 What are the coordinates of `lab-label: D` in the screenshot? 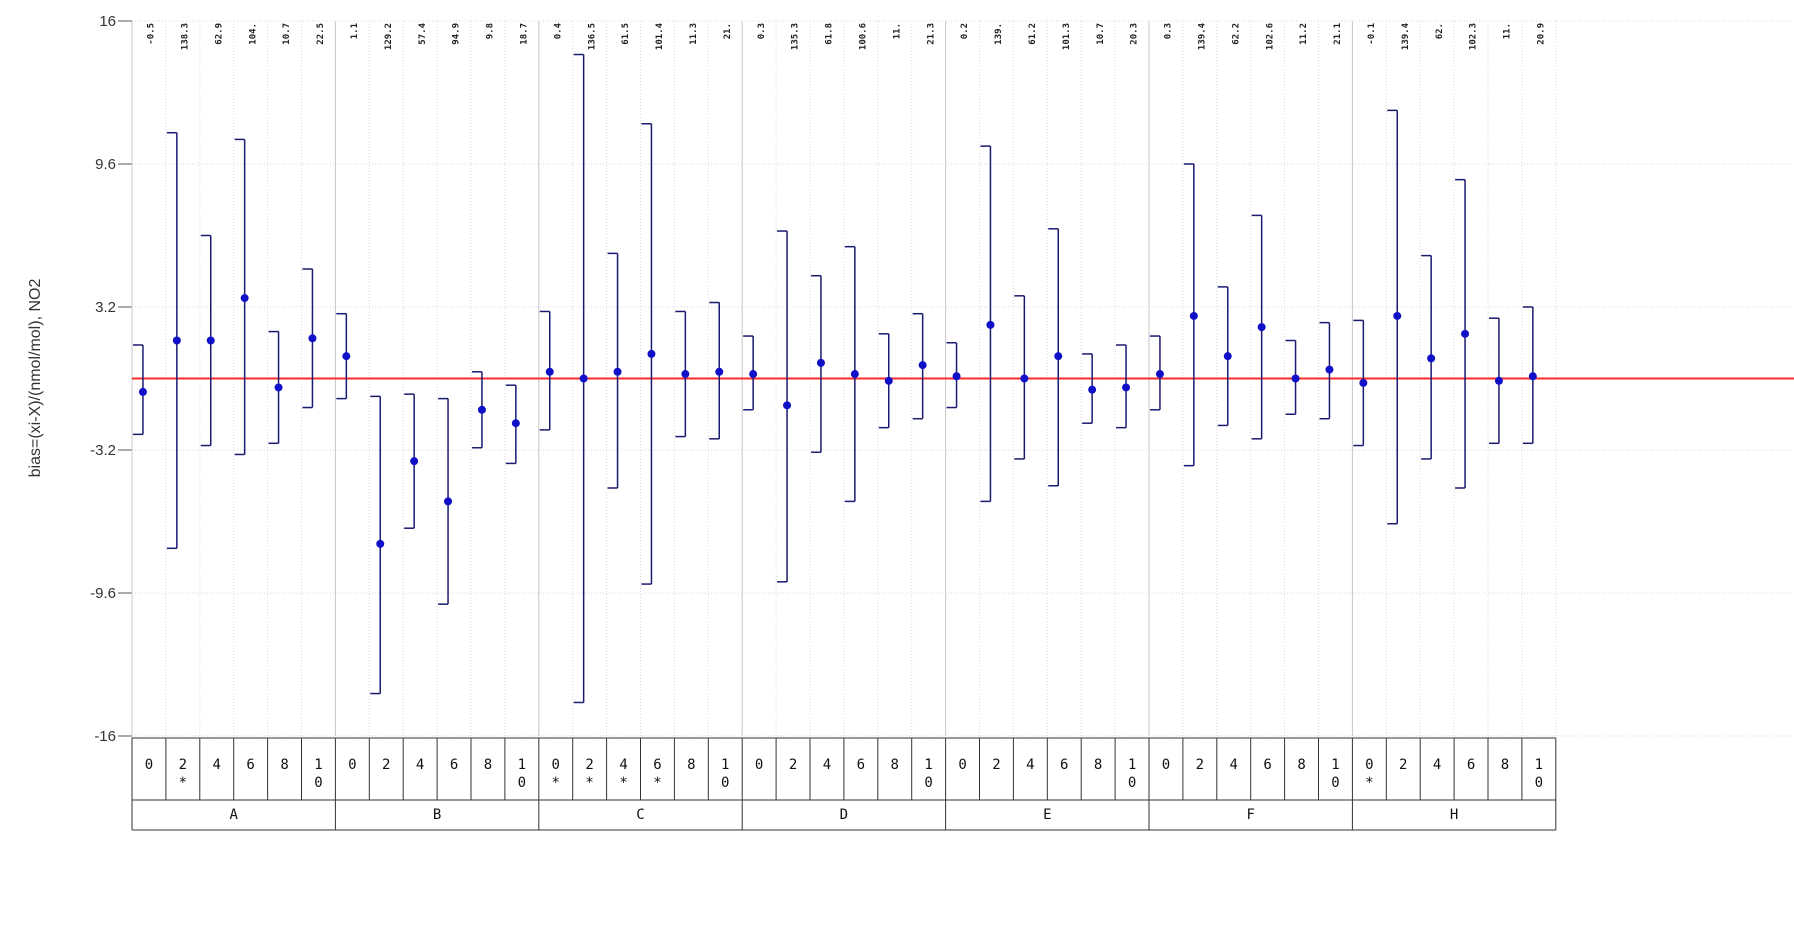 It's located at (844, 815).